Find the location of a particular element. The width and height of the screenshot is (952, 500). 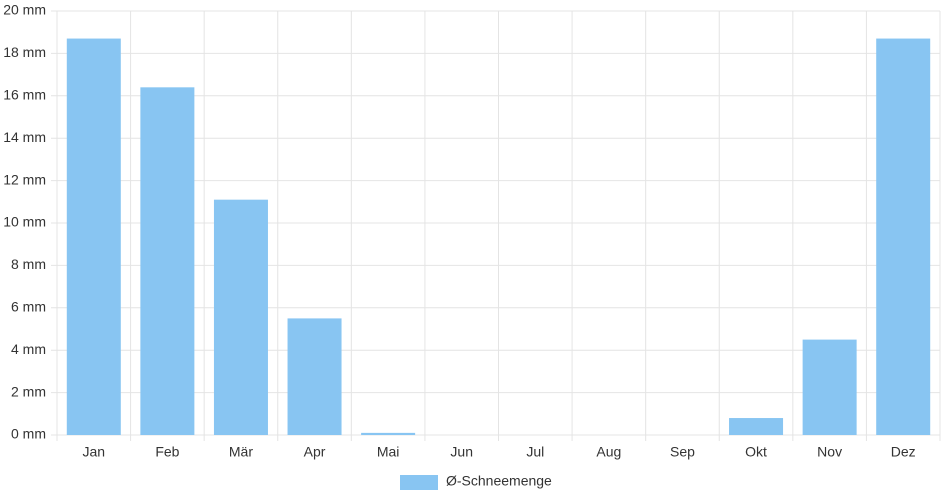

x-tick-label: Jun is located at coordinates (461, 452).